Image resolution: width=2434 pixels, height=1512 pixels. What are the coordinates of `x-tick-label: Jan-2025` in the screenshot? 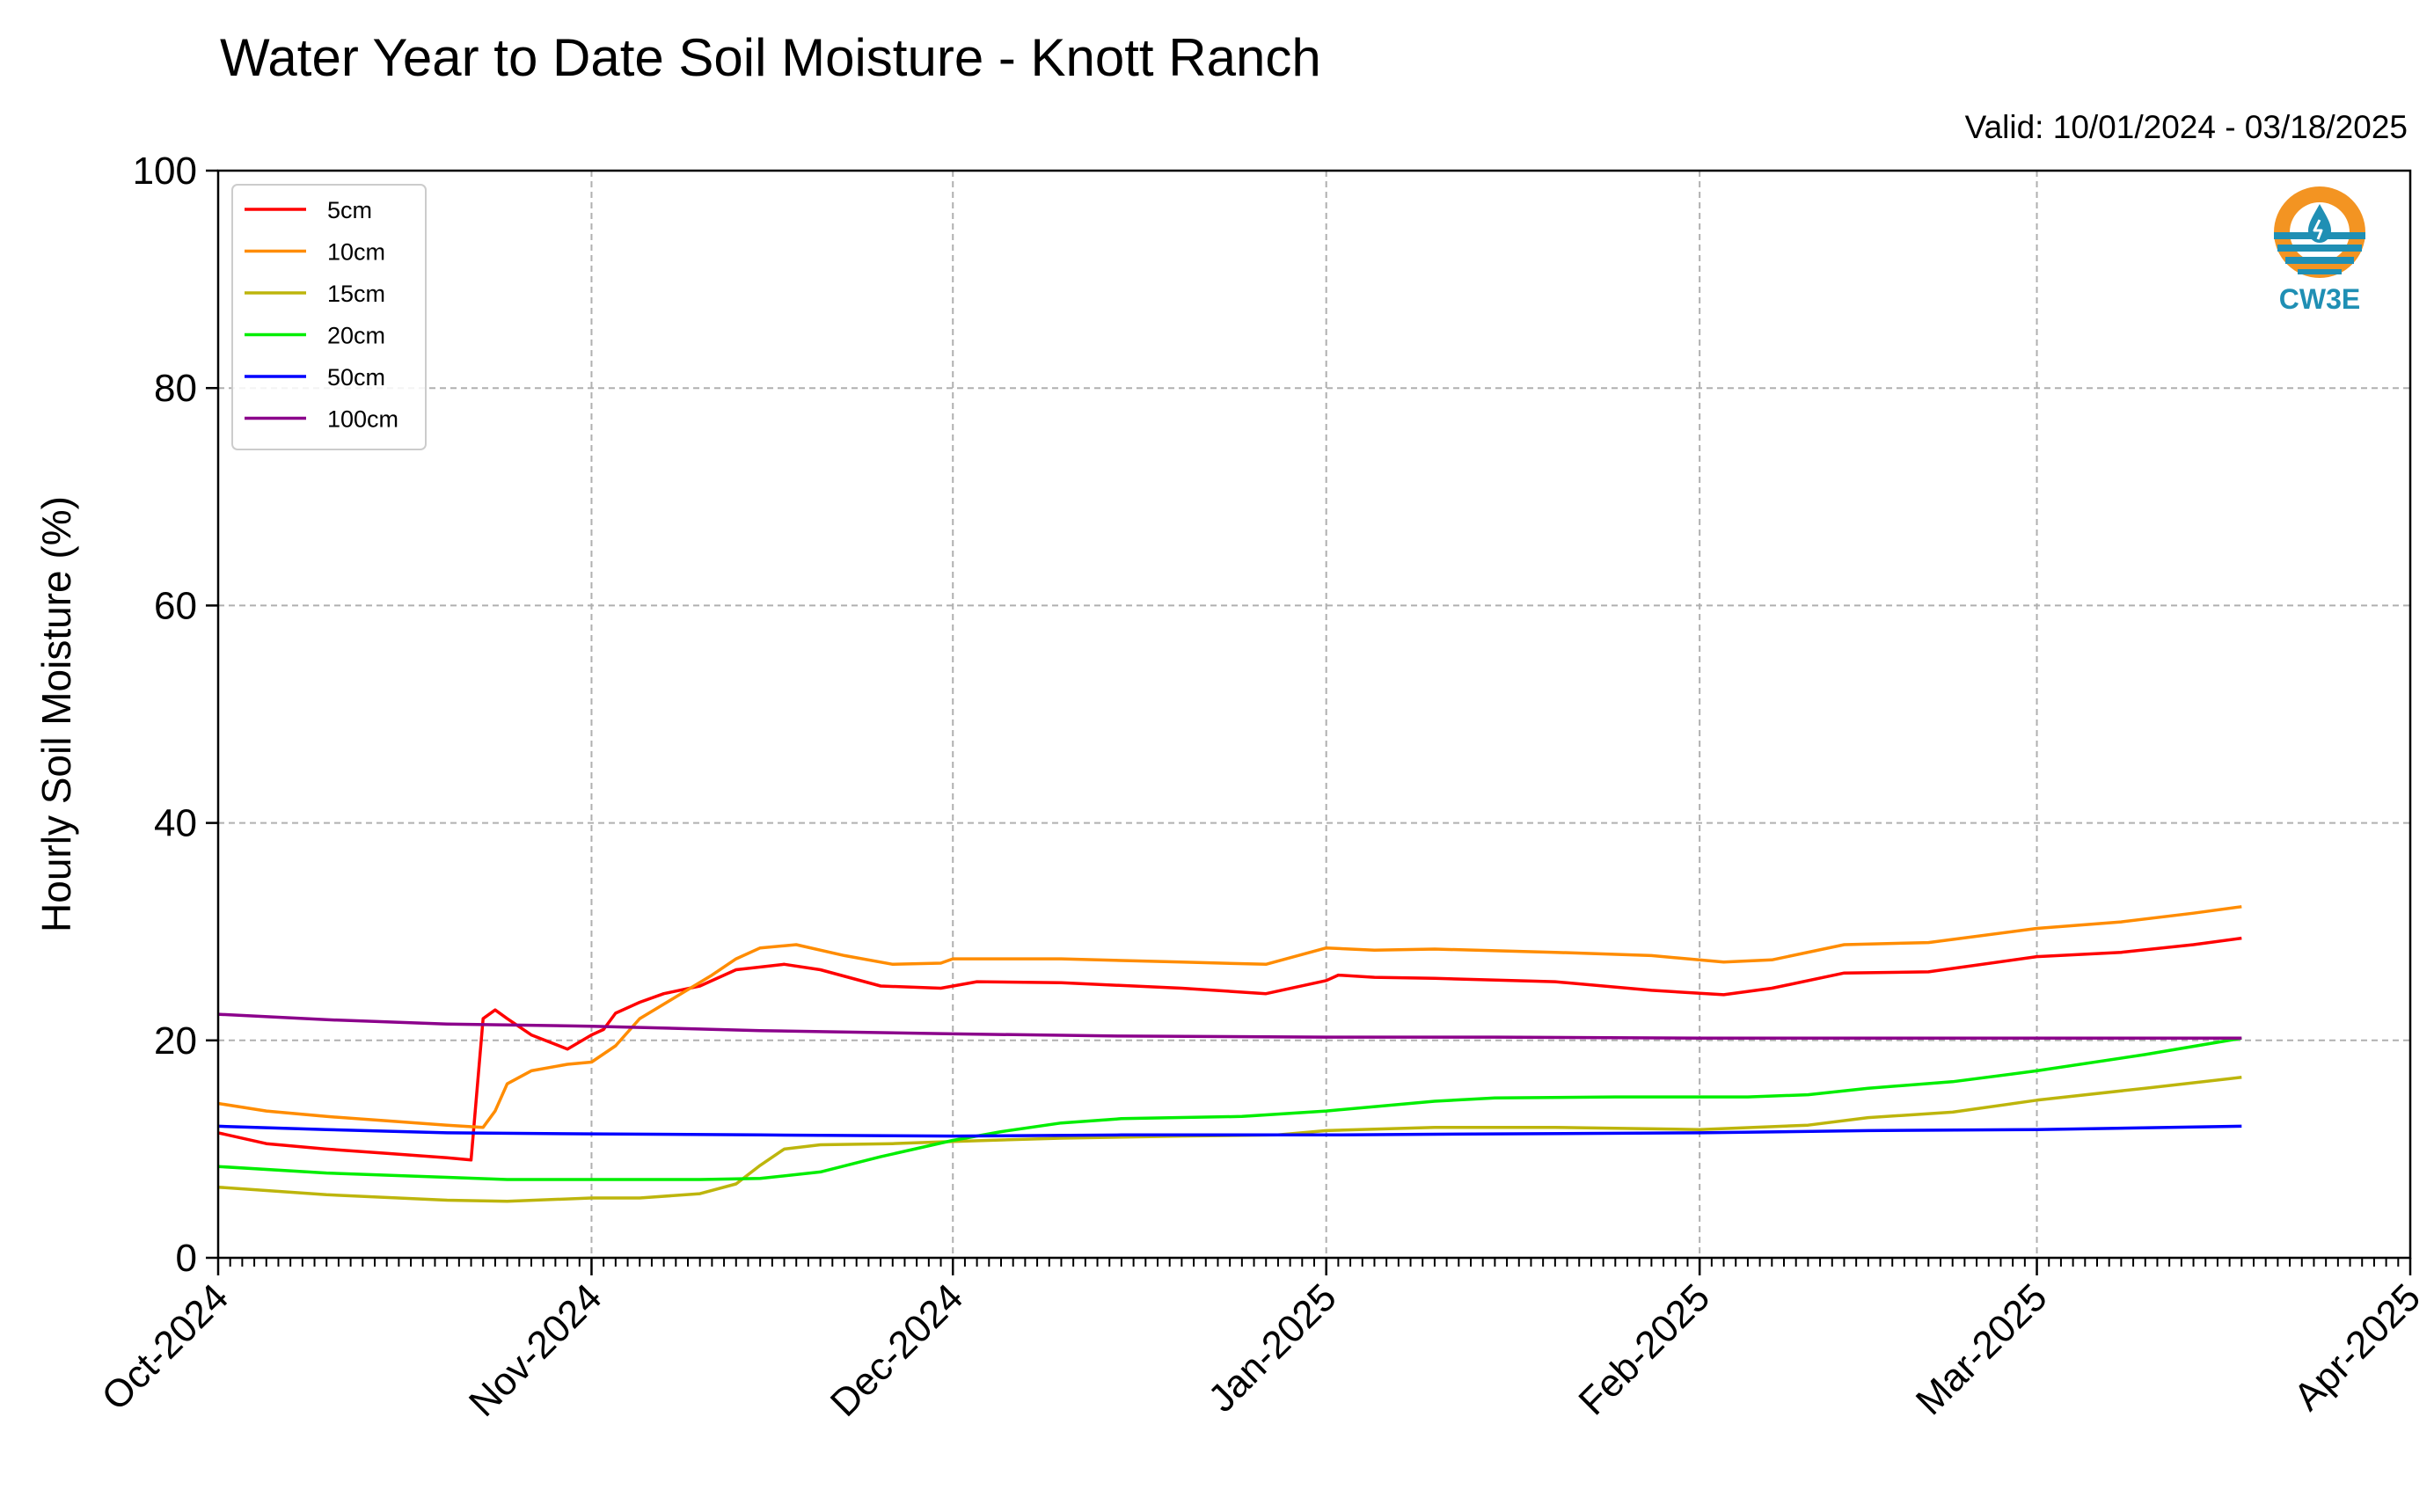 It's located at (1272, 1347).